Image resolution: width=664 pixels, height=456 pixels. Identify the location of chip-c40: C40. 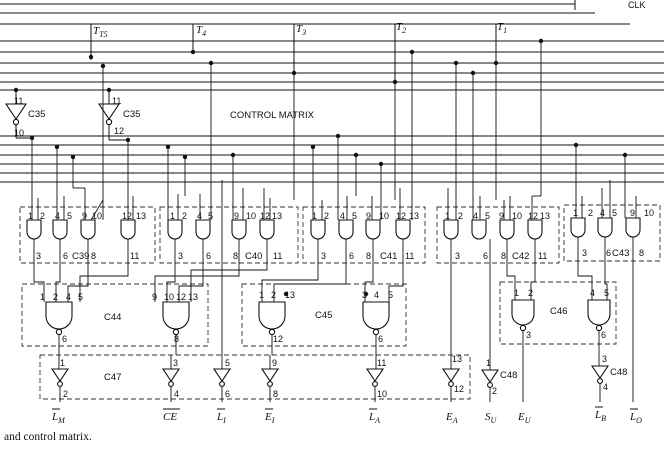
(253, 256).